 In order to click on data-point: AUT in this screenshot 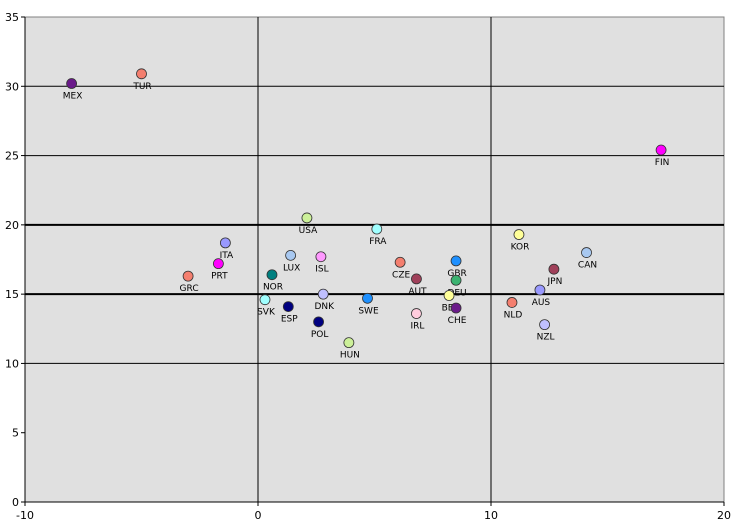, I will do `click(417, 285)`.